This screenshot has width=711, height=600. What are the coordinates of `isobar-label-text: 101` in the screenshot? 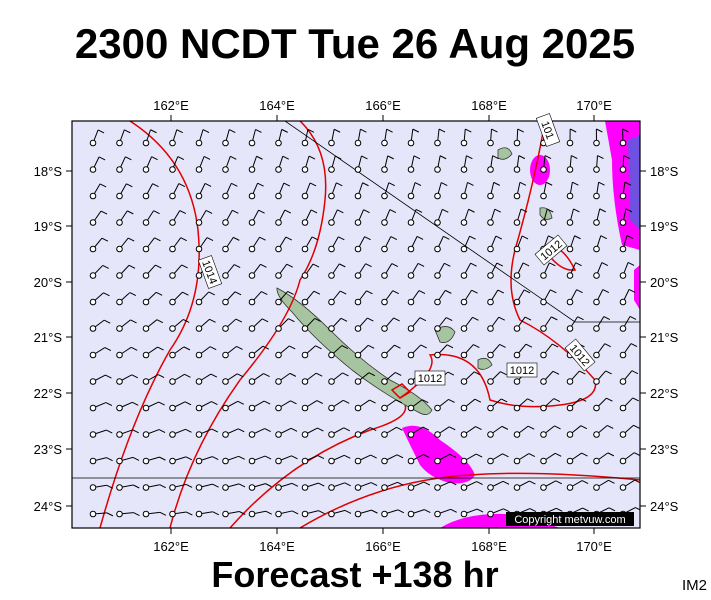 It's located at (547, 130).